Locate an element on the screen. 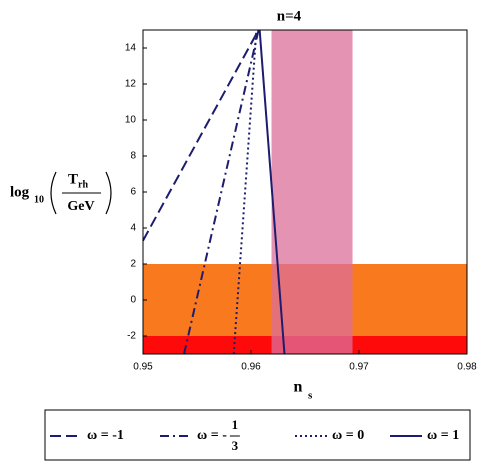 The height and width of the screenshot is (468, 483). y-label-num-sub: rh is located at coordinates (83, 184).